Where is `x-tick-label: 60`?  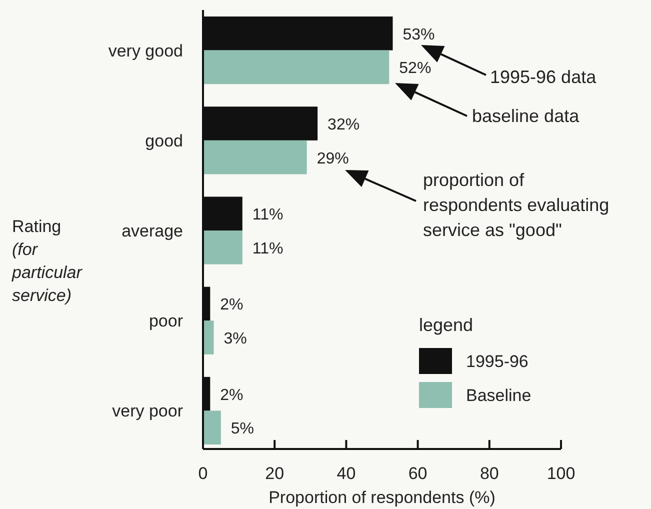
x-tick-label: 60 is located at coordinates (418, 473).